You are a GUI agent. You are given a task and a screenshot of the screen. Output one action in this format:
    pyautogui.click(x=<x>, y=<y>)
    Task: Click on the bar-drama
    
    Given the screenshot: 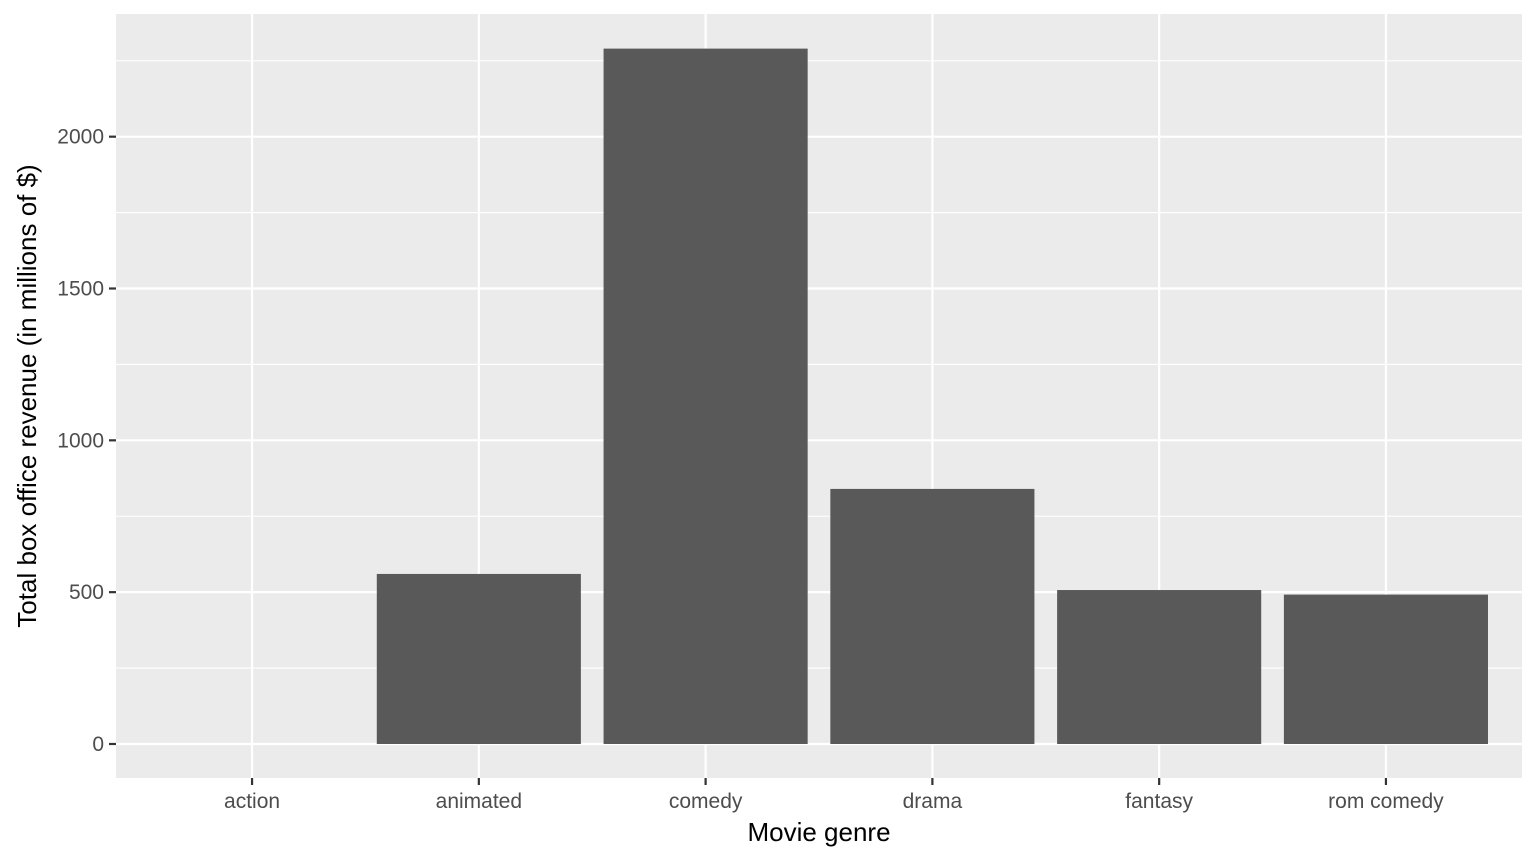 What is the action you would take?
    pyautogui.click(x=932, y=616)
    